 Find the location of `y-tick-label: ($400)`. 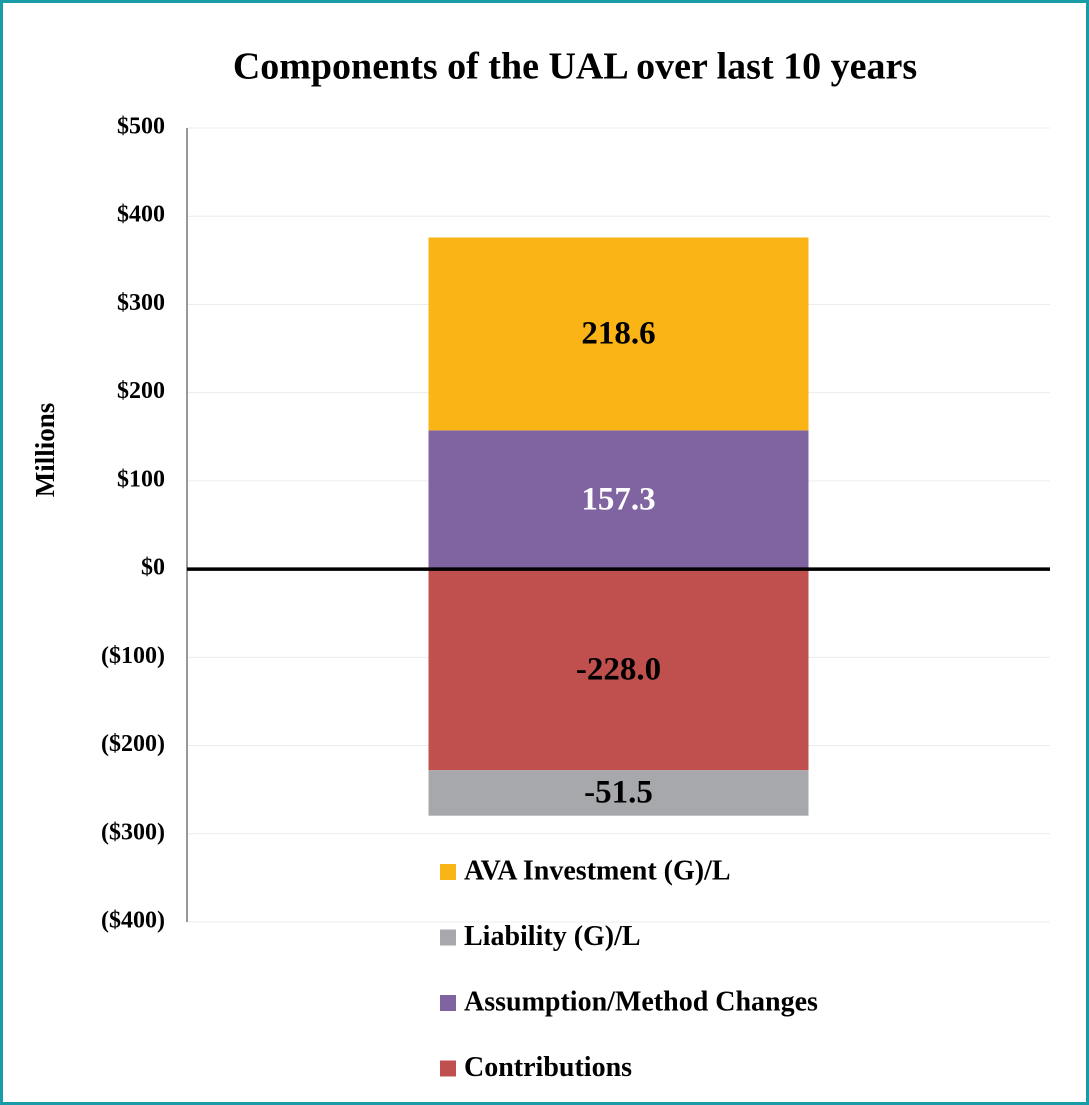

y-tick-label: ($400) is located at coordinates (133, 921).